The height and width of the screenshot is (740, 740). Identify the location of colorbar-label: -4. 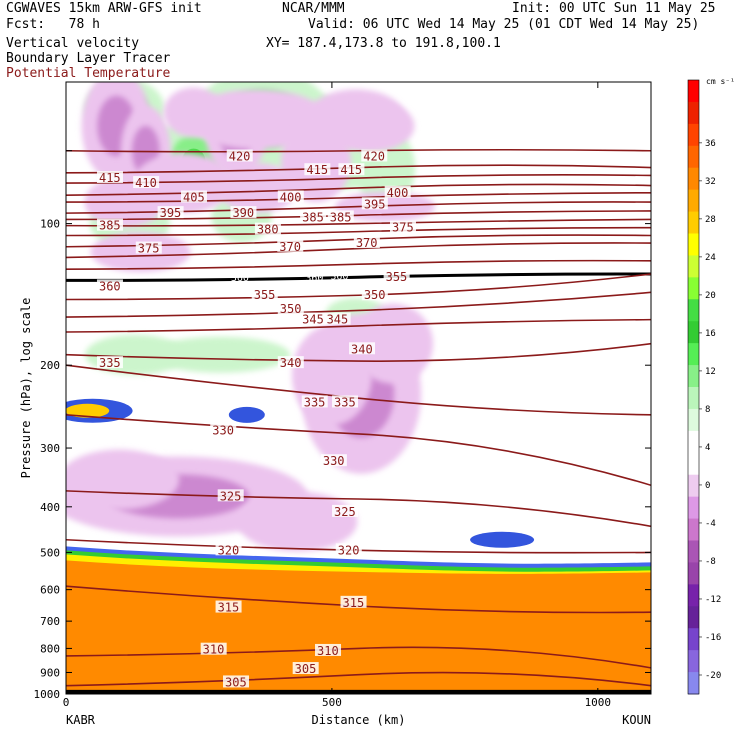
(710, 524).